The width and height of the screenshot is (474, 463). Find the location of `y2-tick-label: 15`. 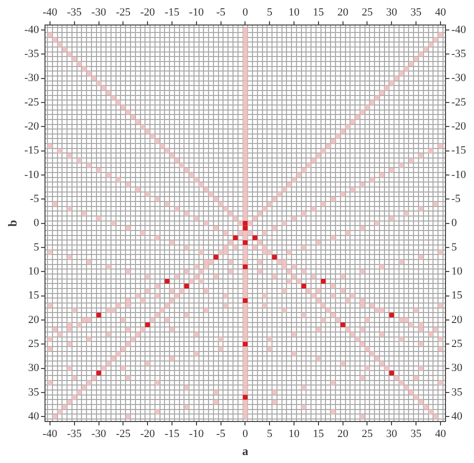

y2-tick-label: 15 is located at coordinates (457, 296).